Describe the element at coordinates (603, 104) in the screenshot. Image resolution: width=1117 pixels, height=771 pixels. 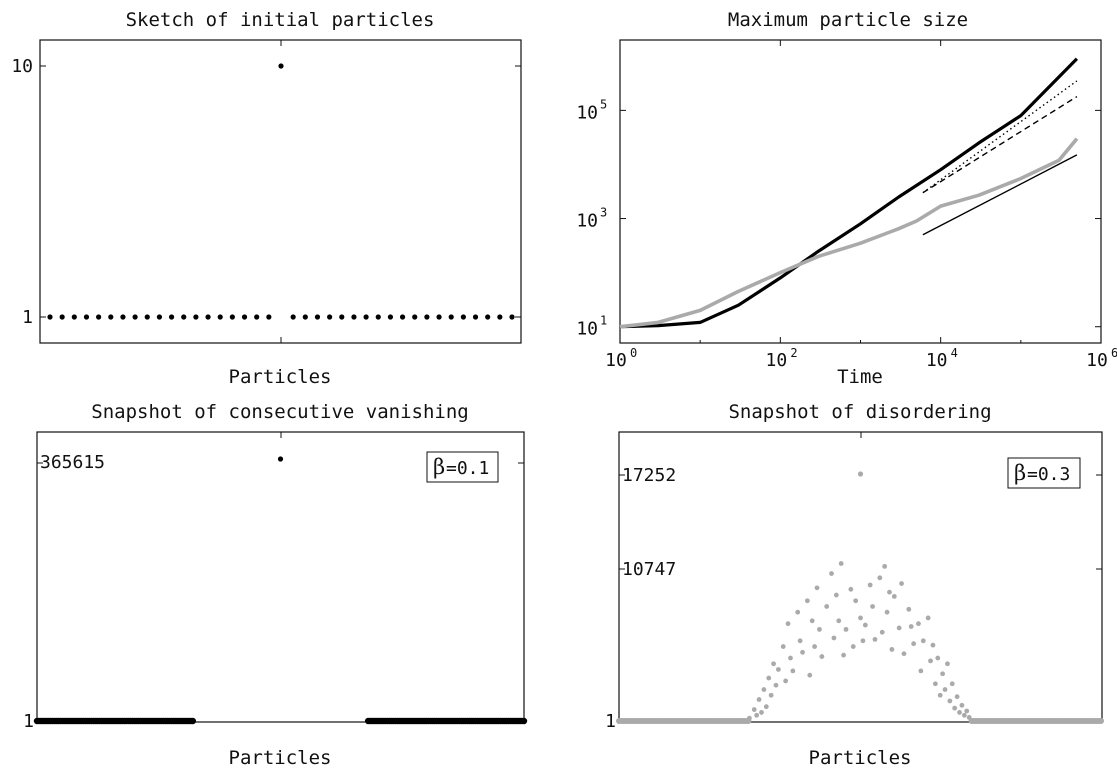
I see `y-tick-label-exponent: 5` at that location.